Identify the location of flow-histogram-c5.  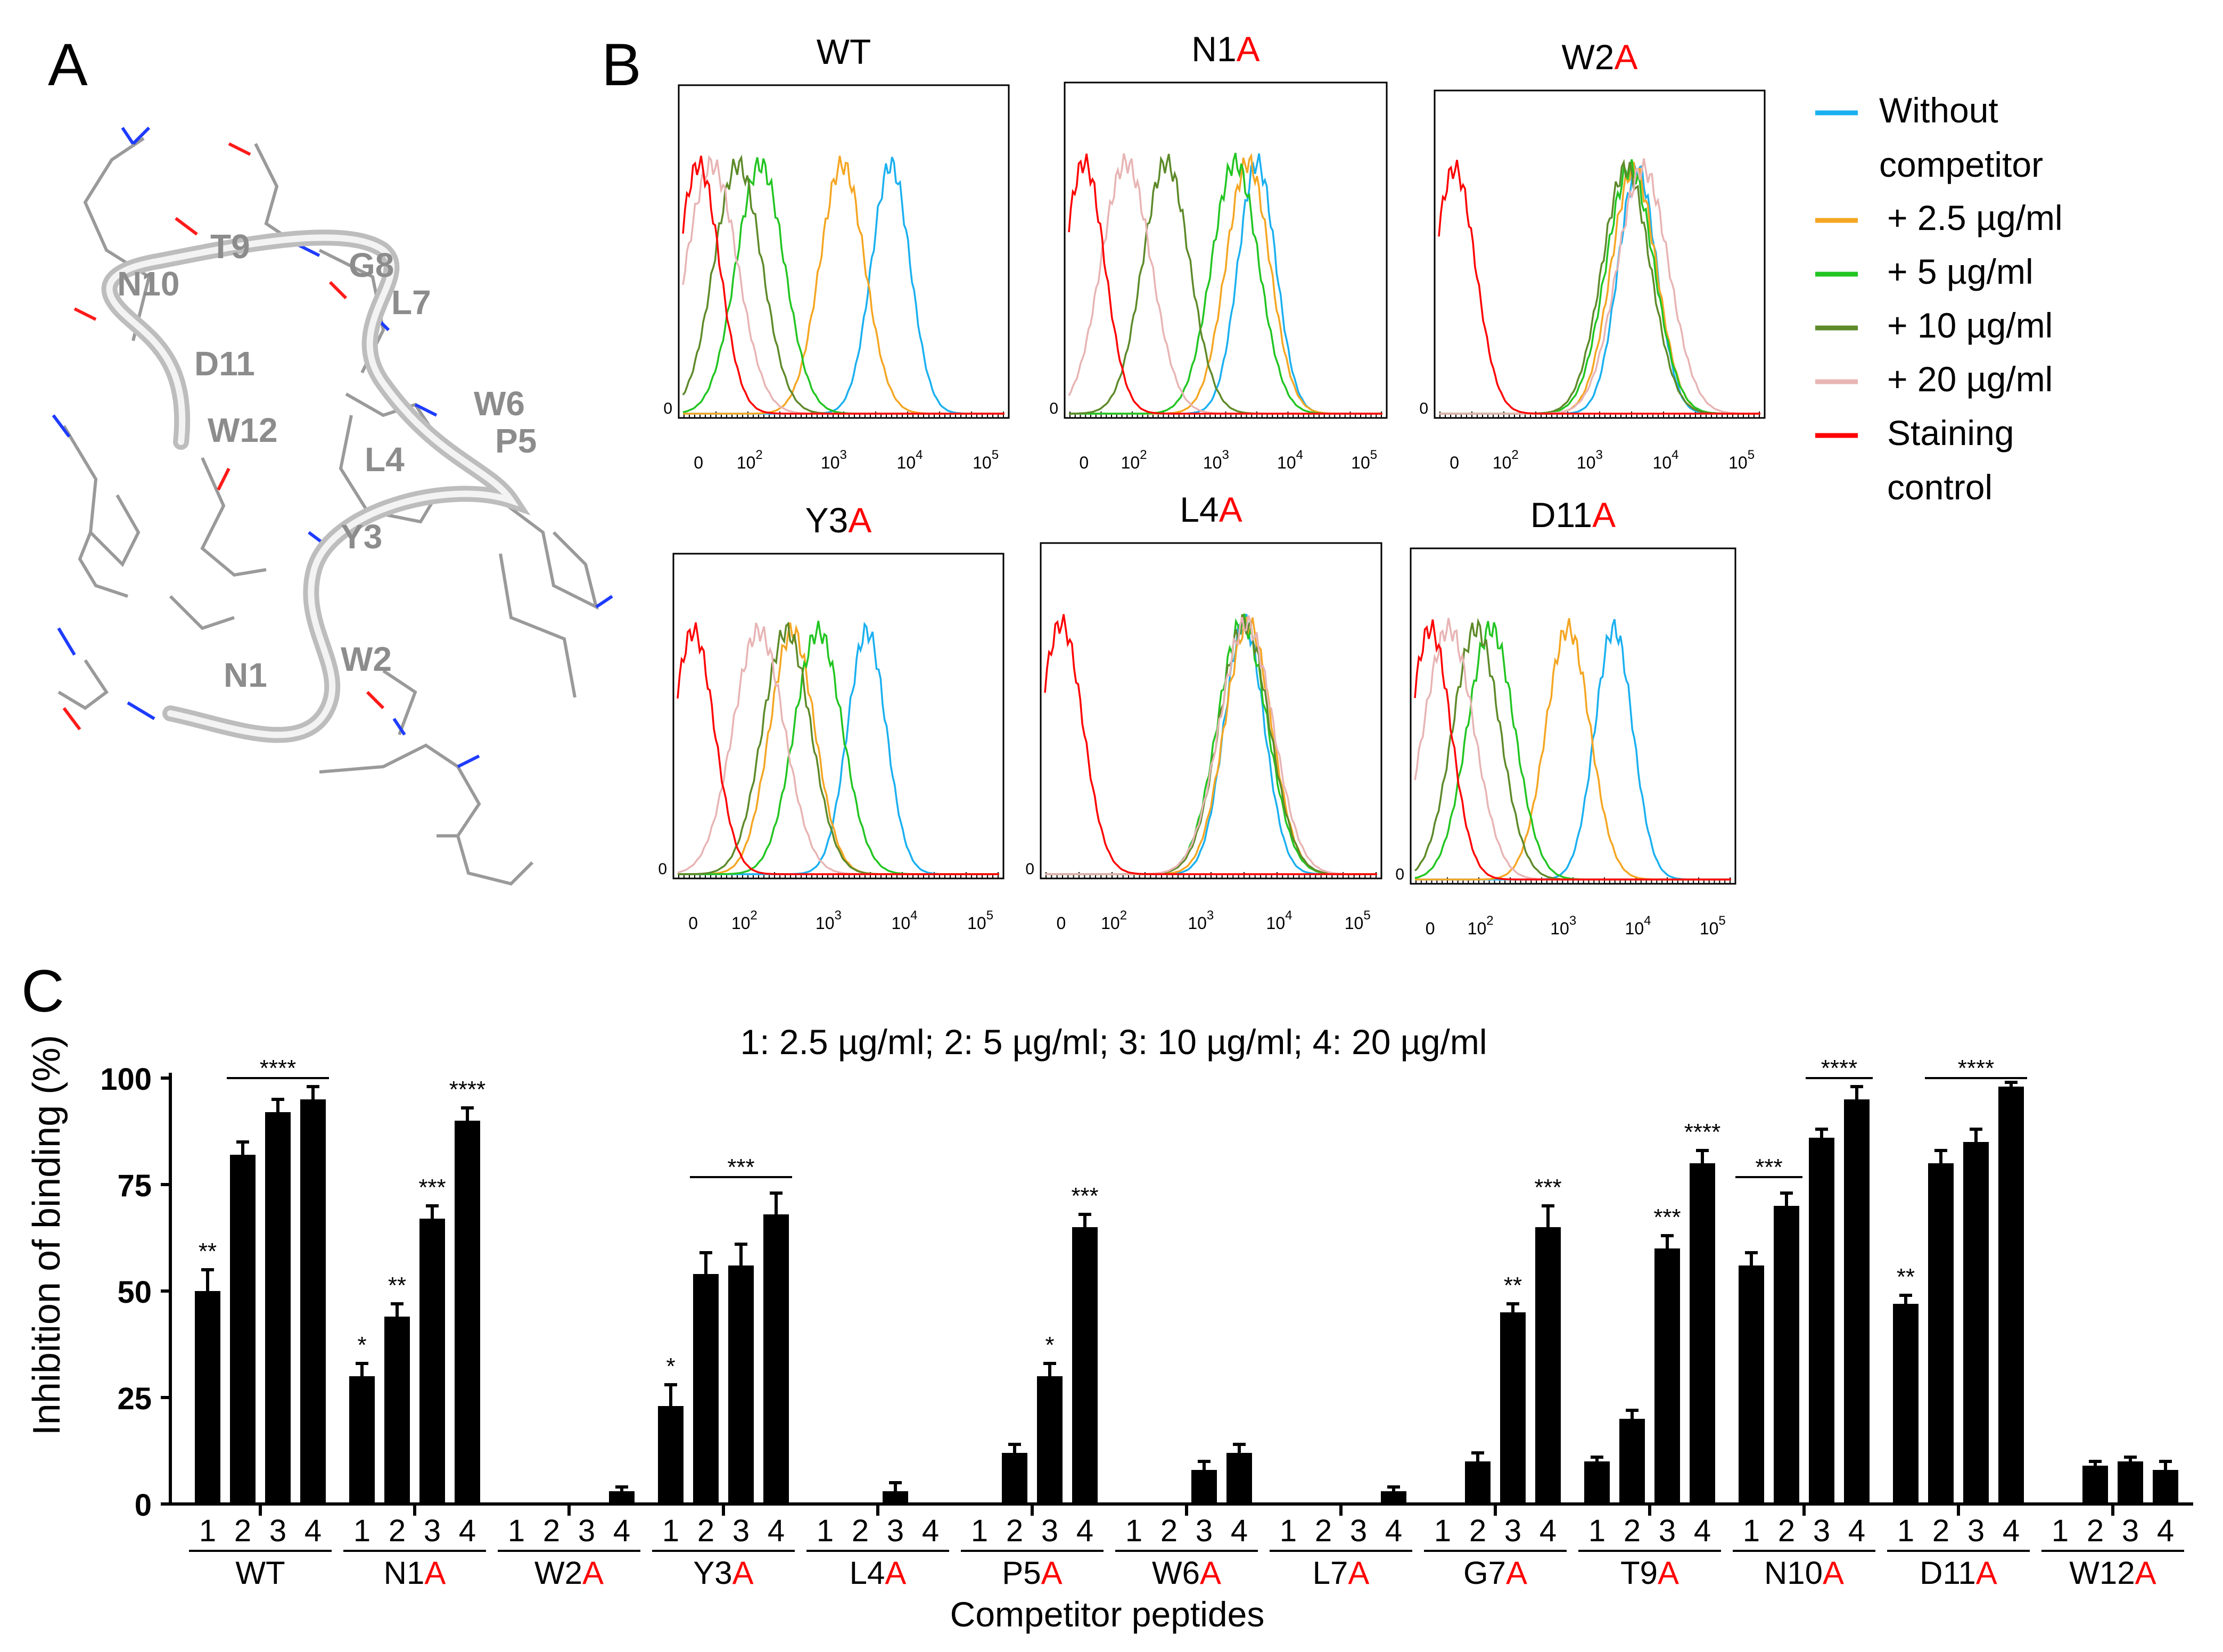
(843, 286).